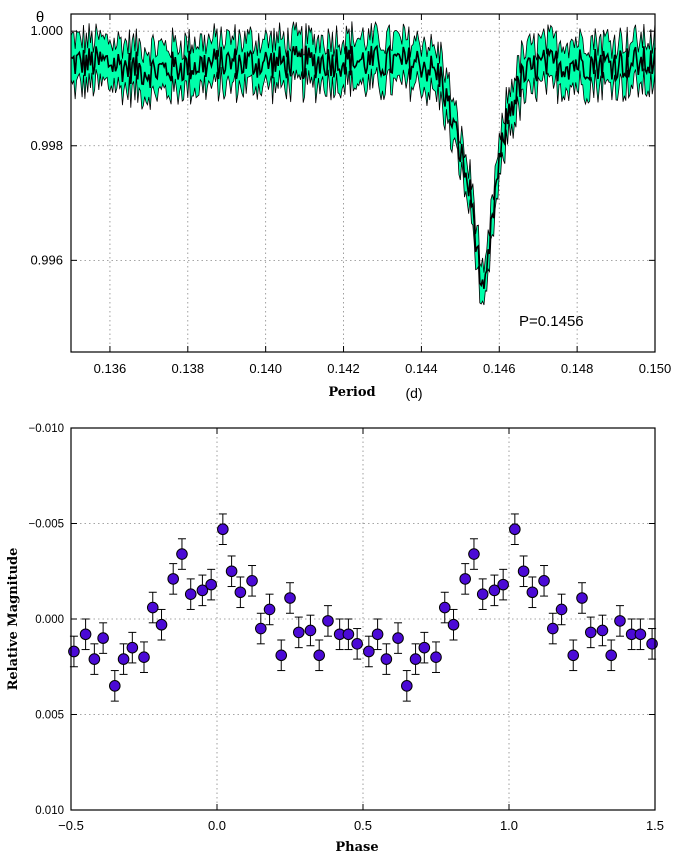 This screenshot has height=857, width=673. Describe the element at coordinates (46, 259) in the screenshot. I see `y-tick-label: 0.996` at that location.